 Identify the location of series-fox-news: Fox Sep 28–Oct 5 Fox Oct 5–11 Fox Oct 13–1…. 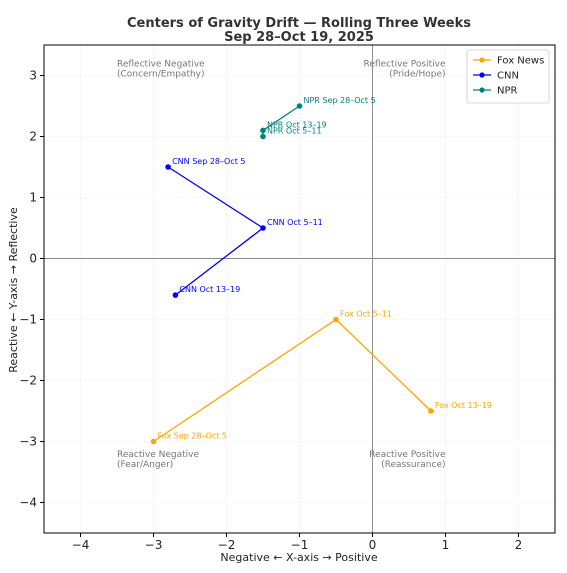
(321, 377).